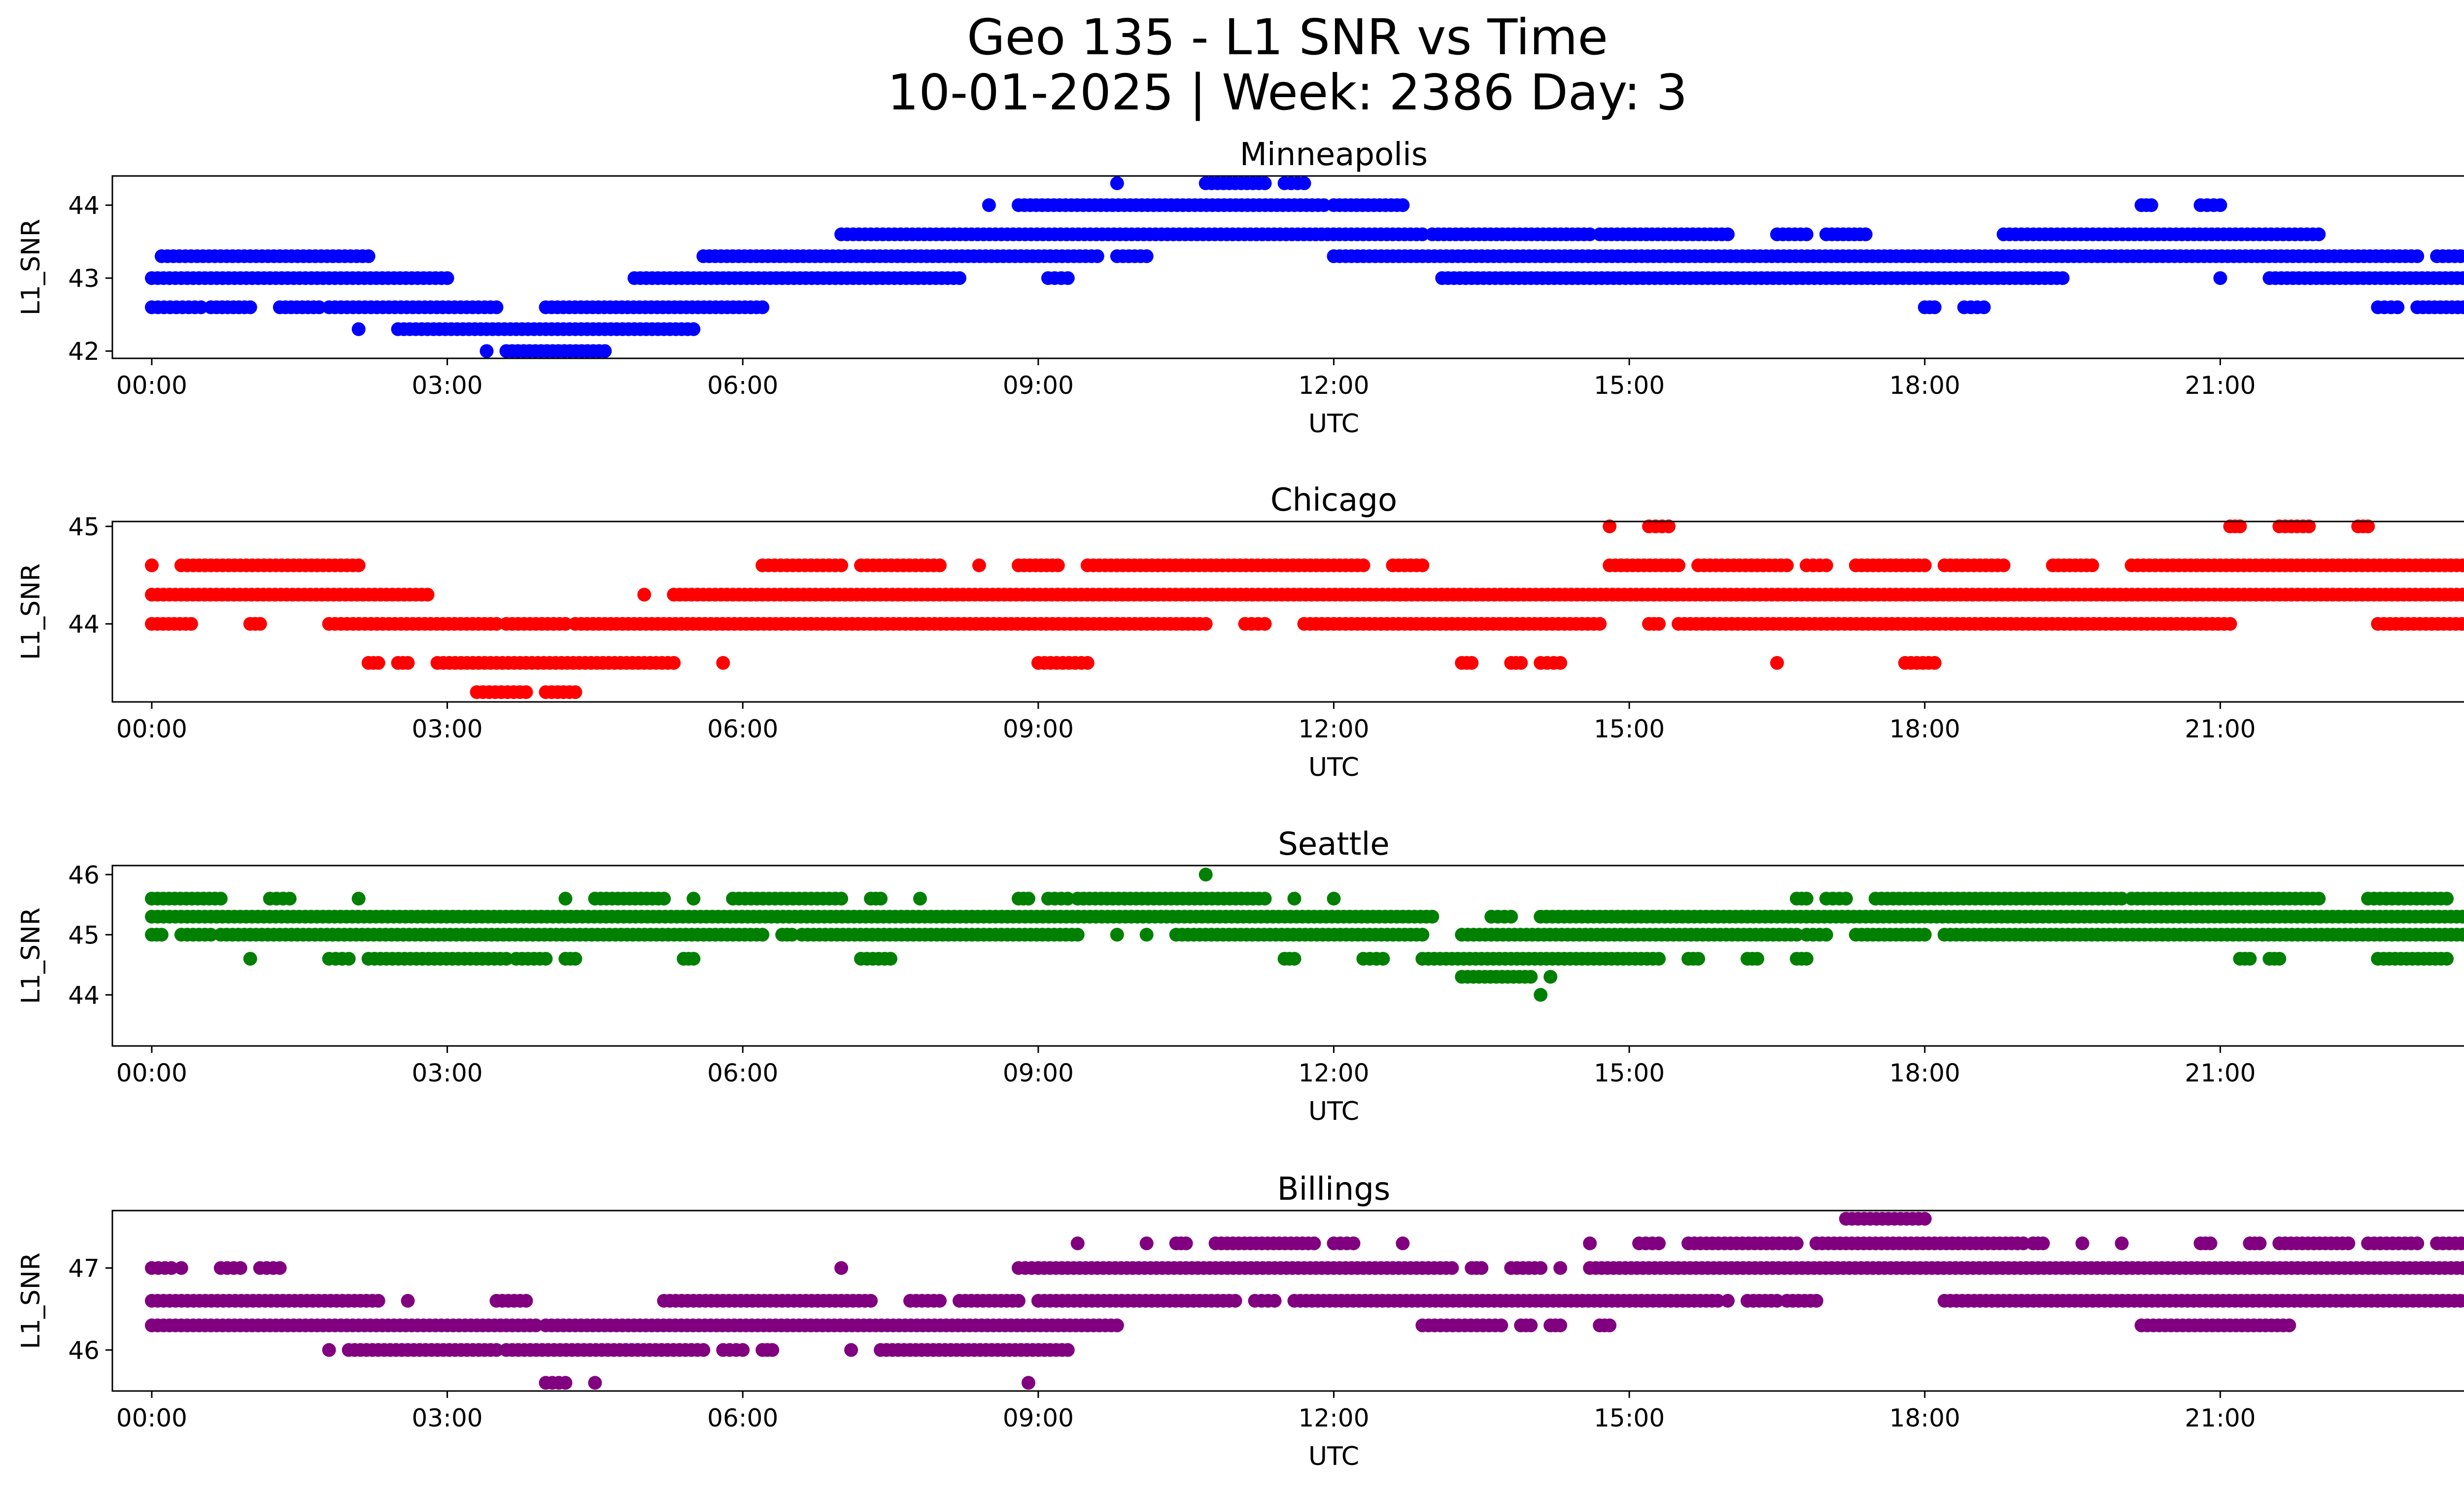 This screenshot has height=1495, width=2464. What do you see at coordinates (1287, 92) in the screenshot?
I see `figure-title-line2: 10-01-2025 | Week: 2386 Day: 3` at bounding box center [1287, 92].